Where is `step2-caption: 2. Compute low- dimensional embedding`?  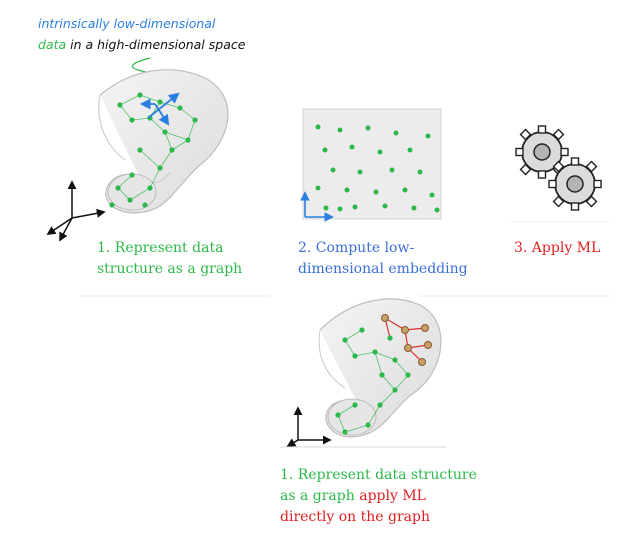 step2-caption: 2. Compute low- dimensional embedding is located at coordinates (383, 259).